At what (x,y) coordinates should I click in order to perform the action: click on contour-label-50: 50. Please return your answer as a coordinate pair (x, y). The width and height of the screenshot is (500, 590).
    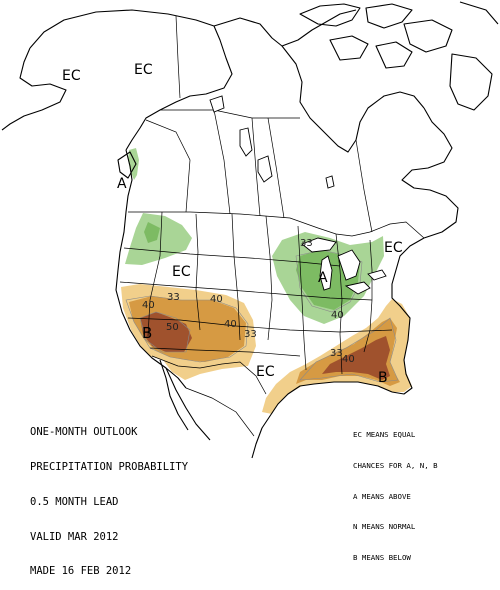
    Looking at the image, I should click on (172, 327).